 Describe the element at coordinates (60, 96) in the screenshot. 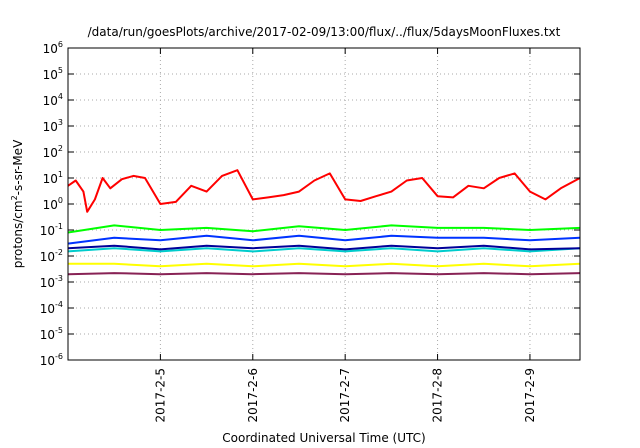

I see `y-tick-exponent: 4` at that location.